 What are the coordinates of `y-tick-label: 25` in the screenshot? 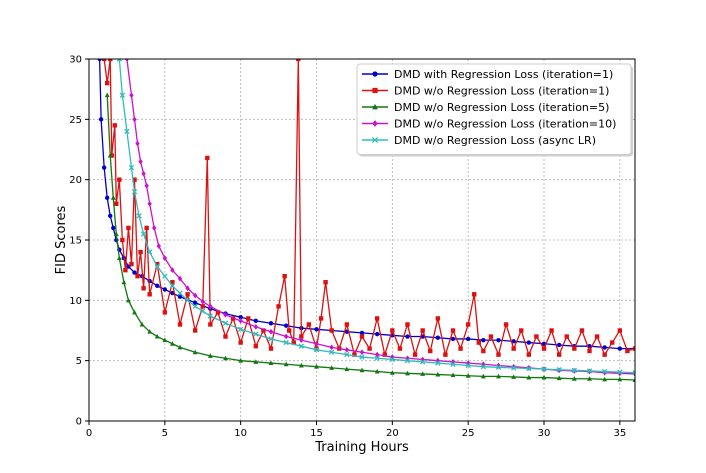 It's located at (75, 120).